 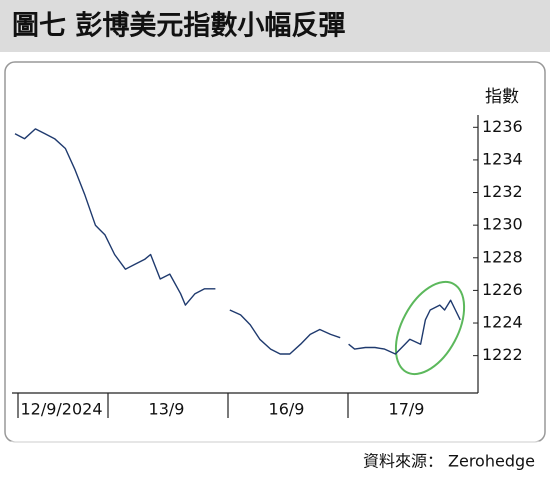 I want to click on y-tick-label: 1222, so click(x=502, y=354).